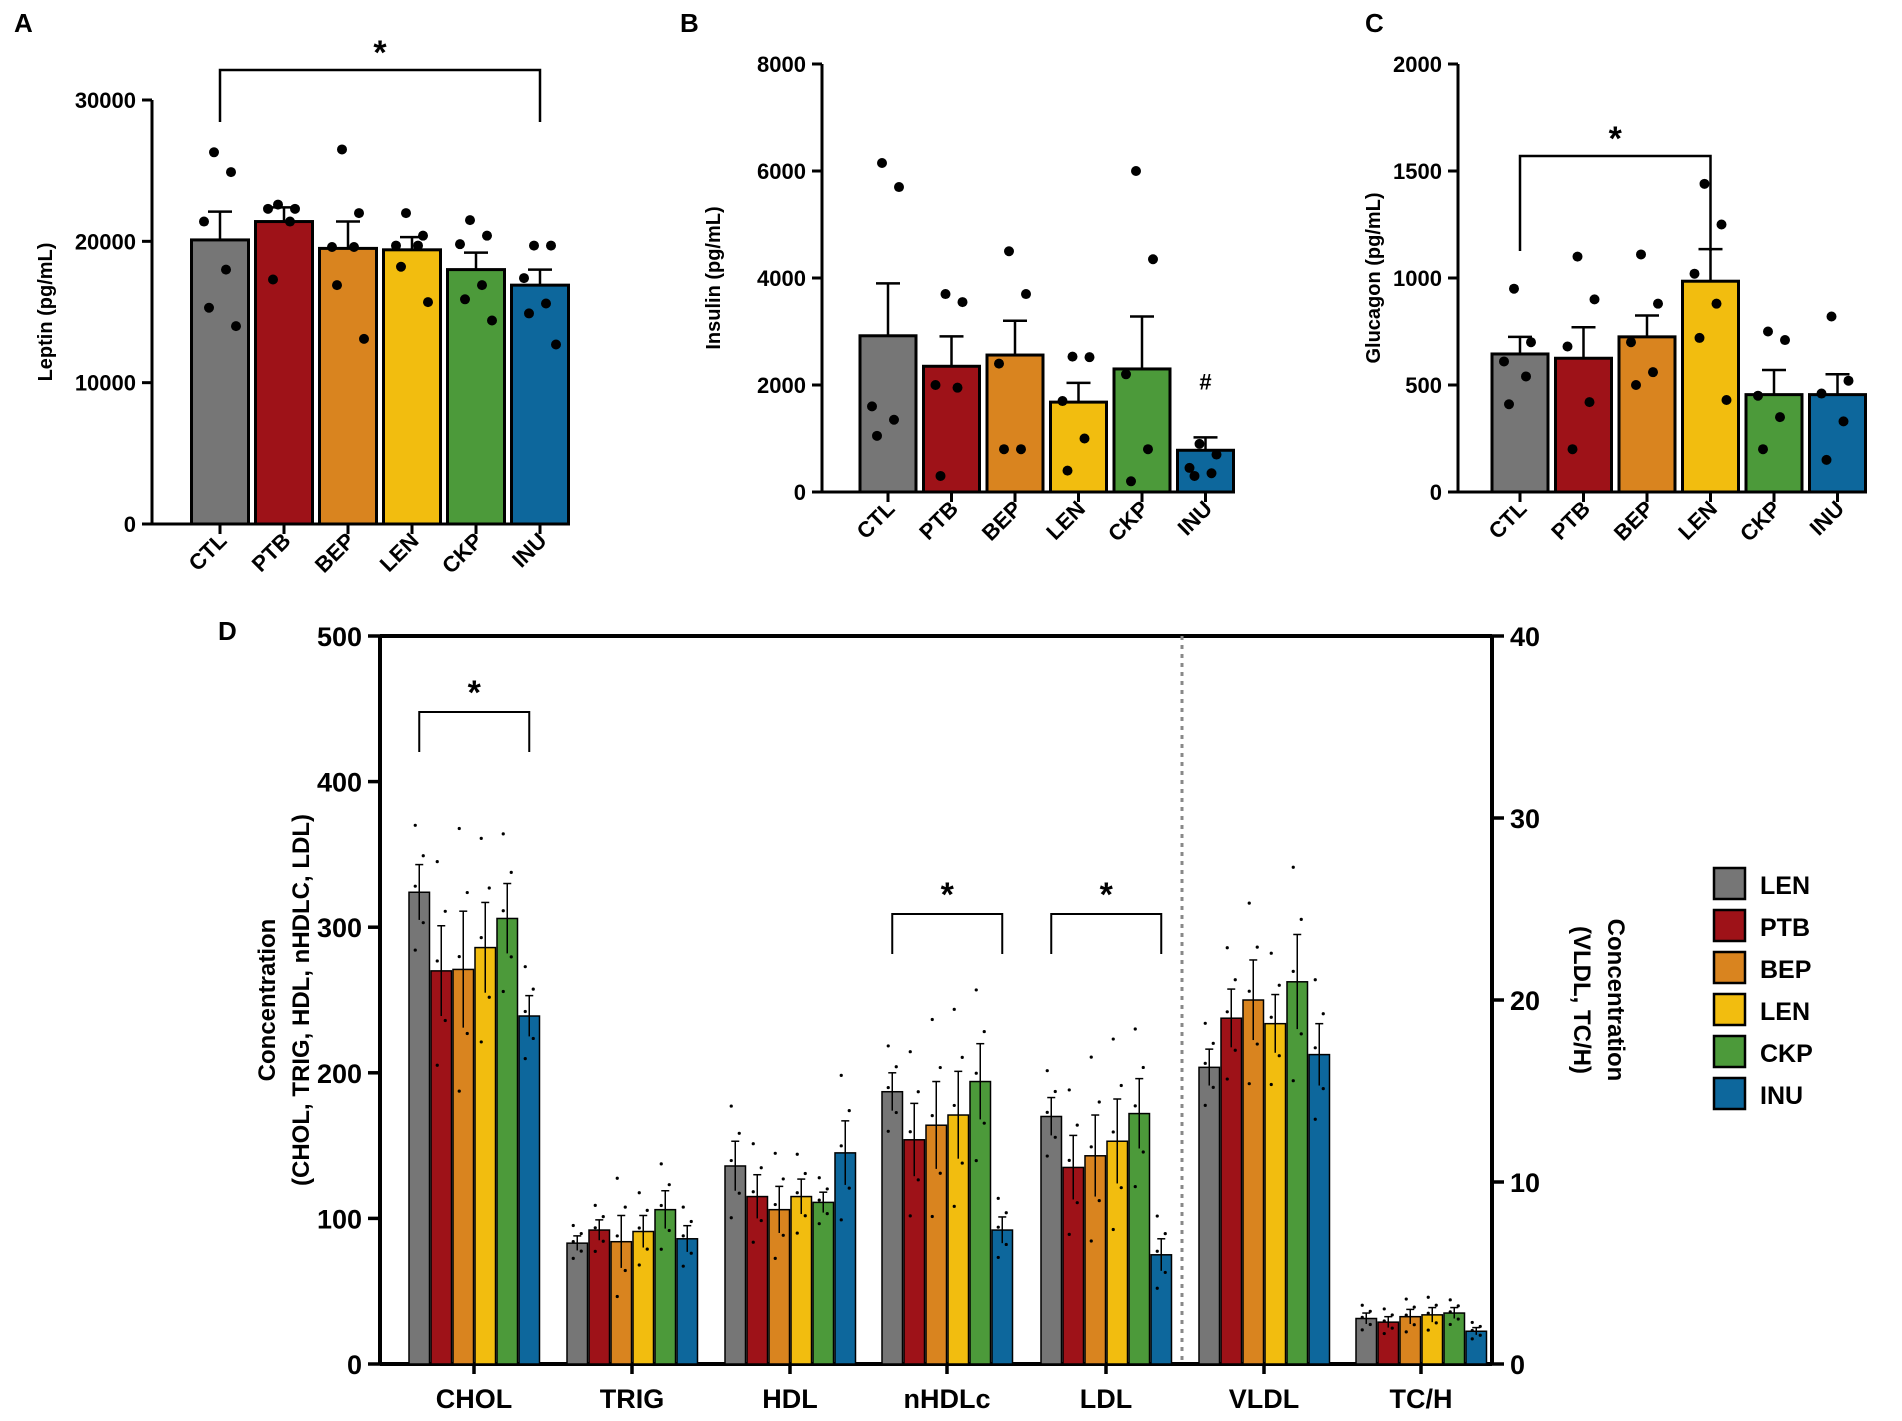 The height and width of the screenshot is (1421, 1902). I want to click on legend-swatch-ptb, so click(1729, 925).